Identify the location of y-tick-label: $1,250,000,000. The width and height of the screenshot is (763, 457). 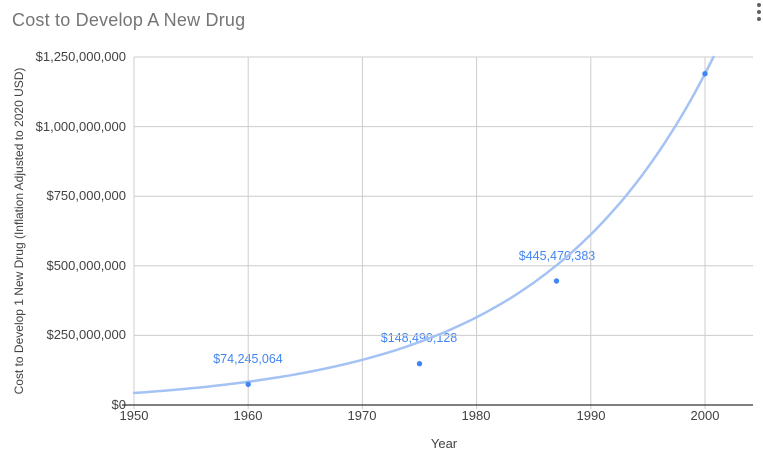
(80, 56).